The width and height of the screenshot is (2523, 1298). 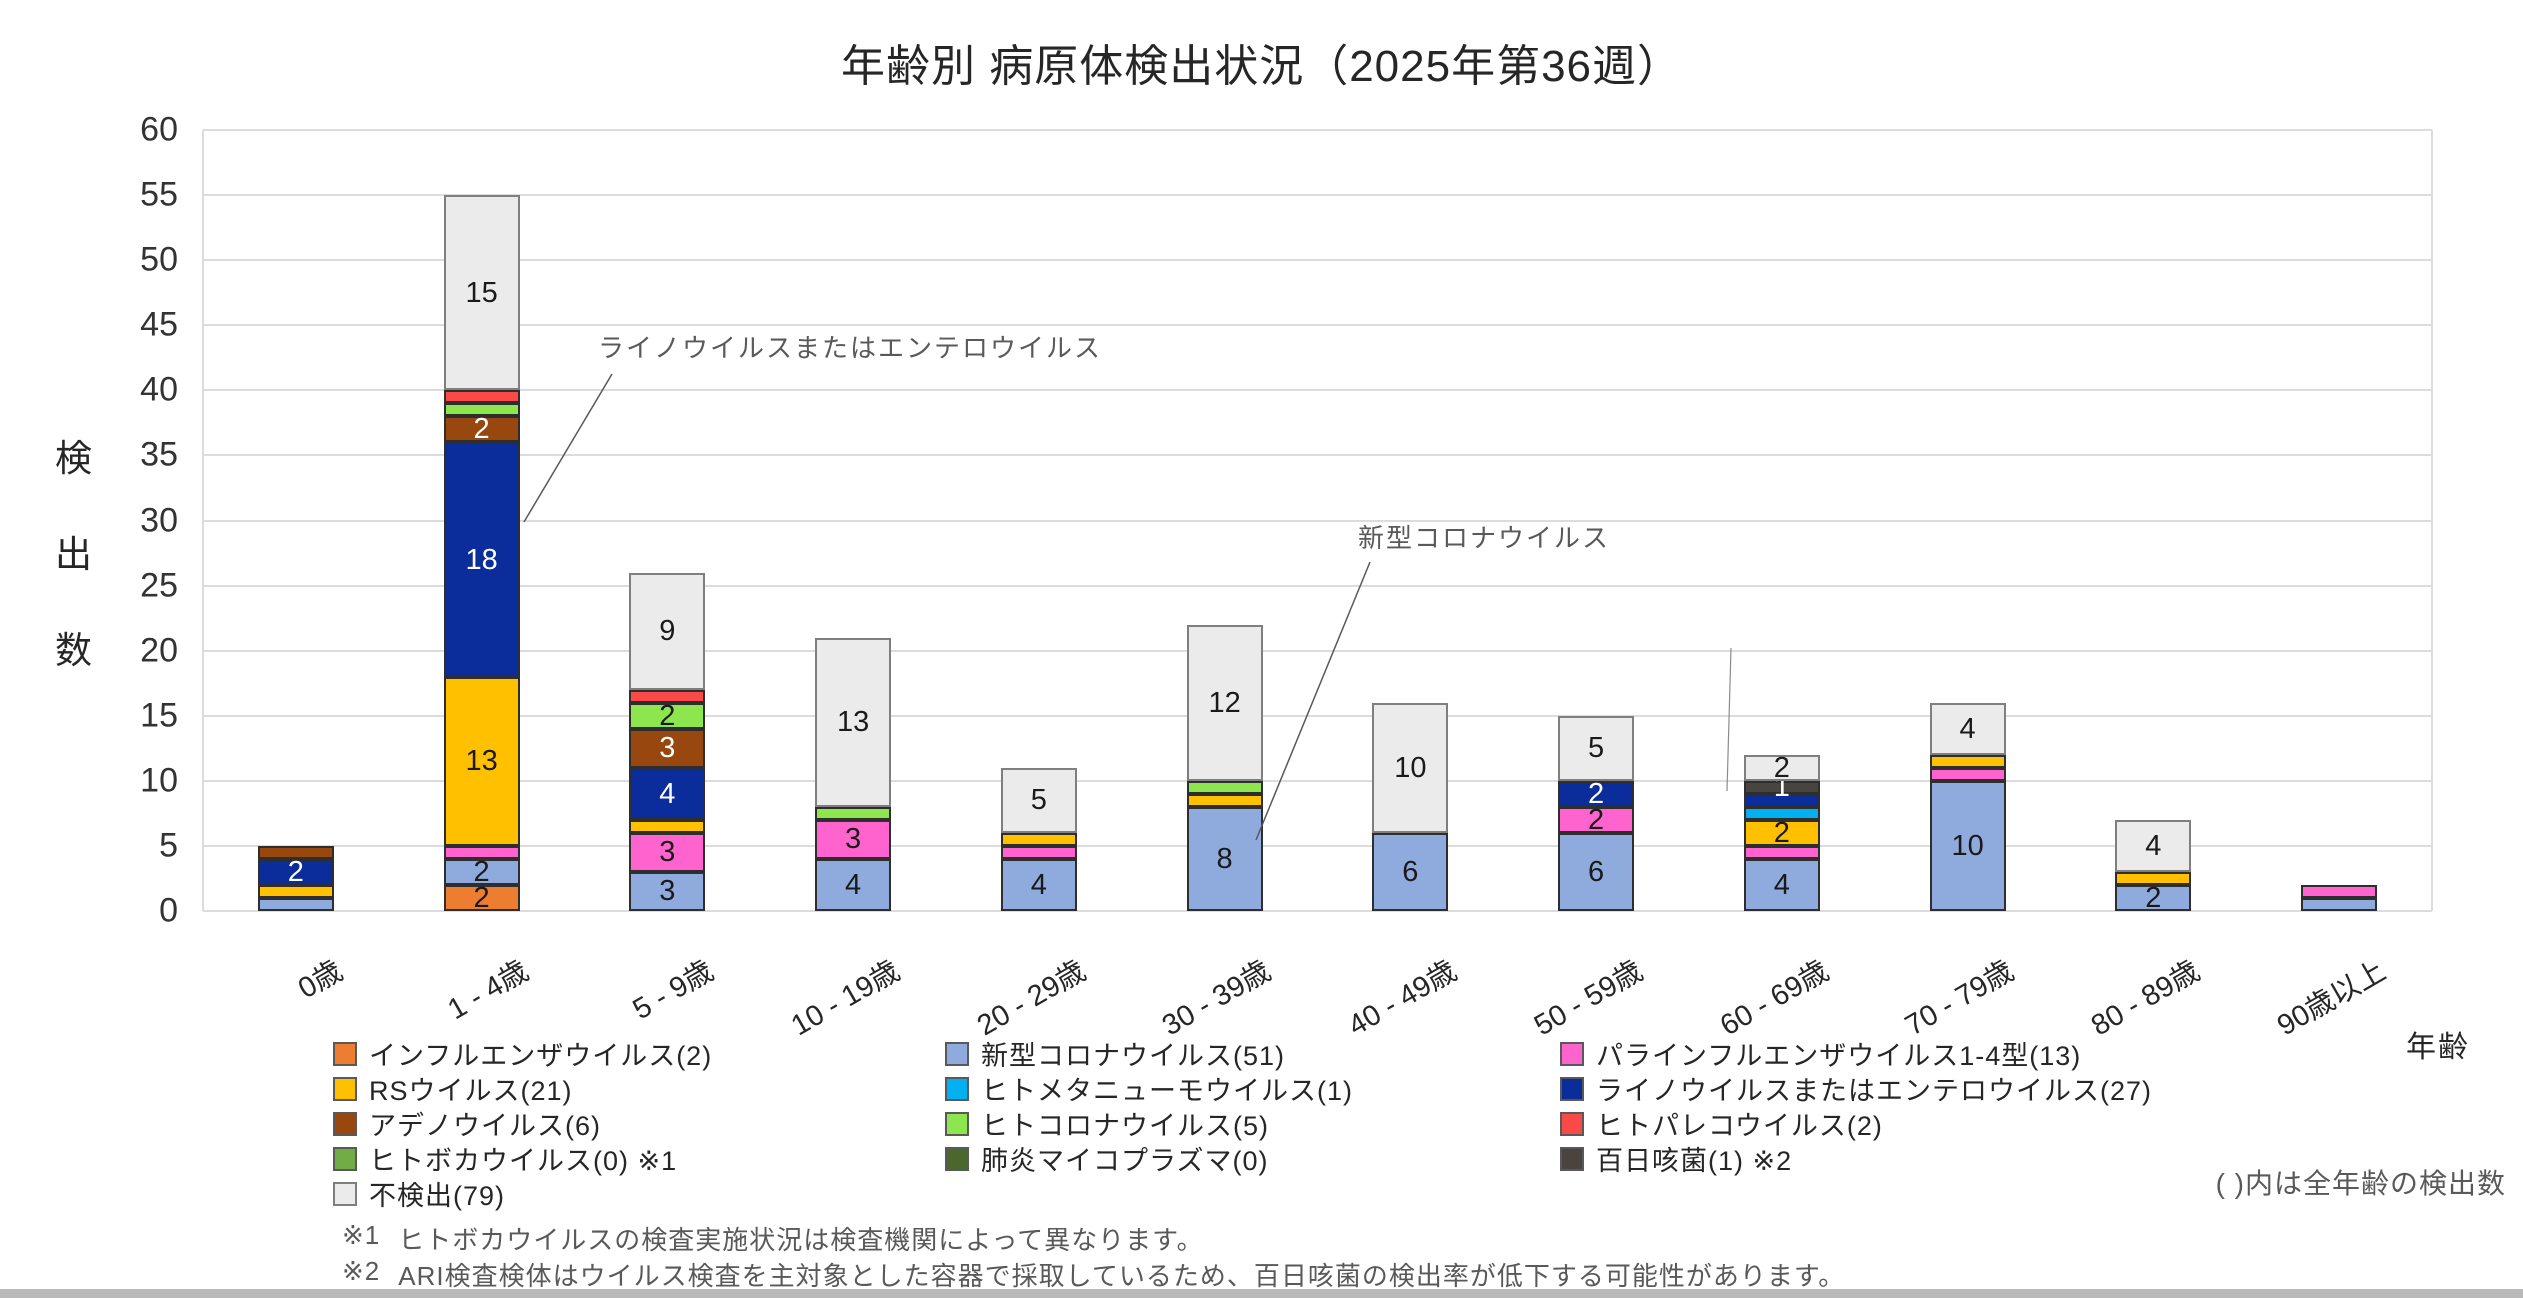 I want to click on y-axis-title-char: 出, so click(x=73, y=554).